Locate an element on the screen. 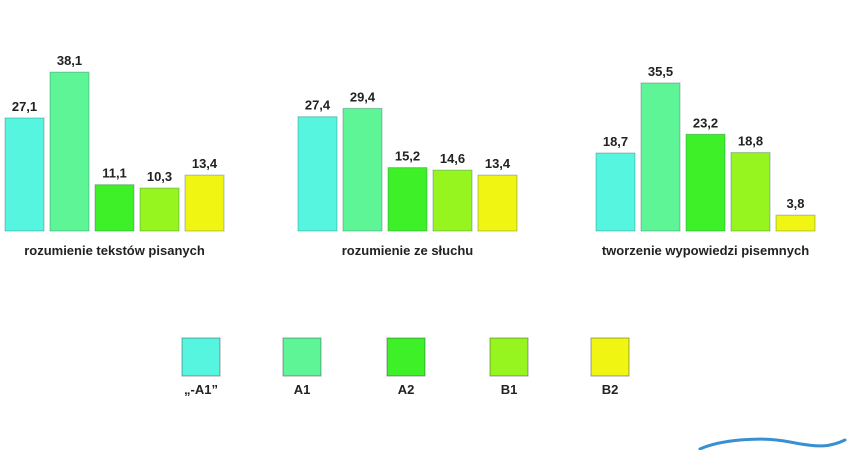  data-label: 27,1 is located at coordinates (24, 106).